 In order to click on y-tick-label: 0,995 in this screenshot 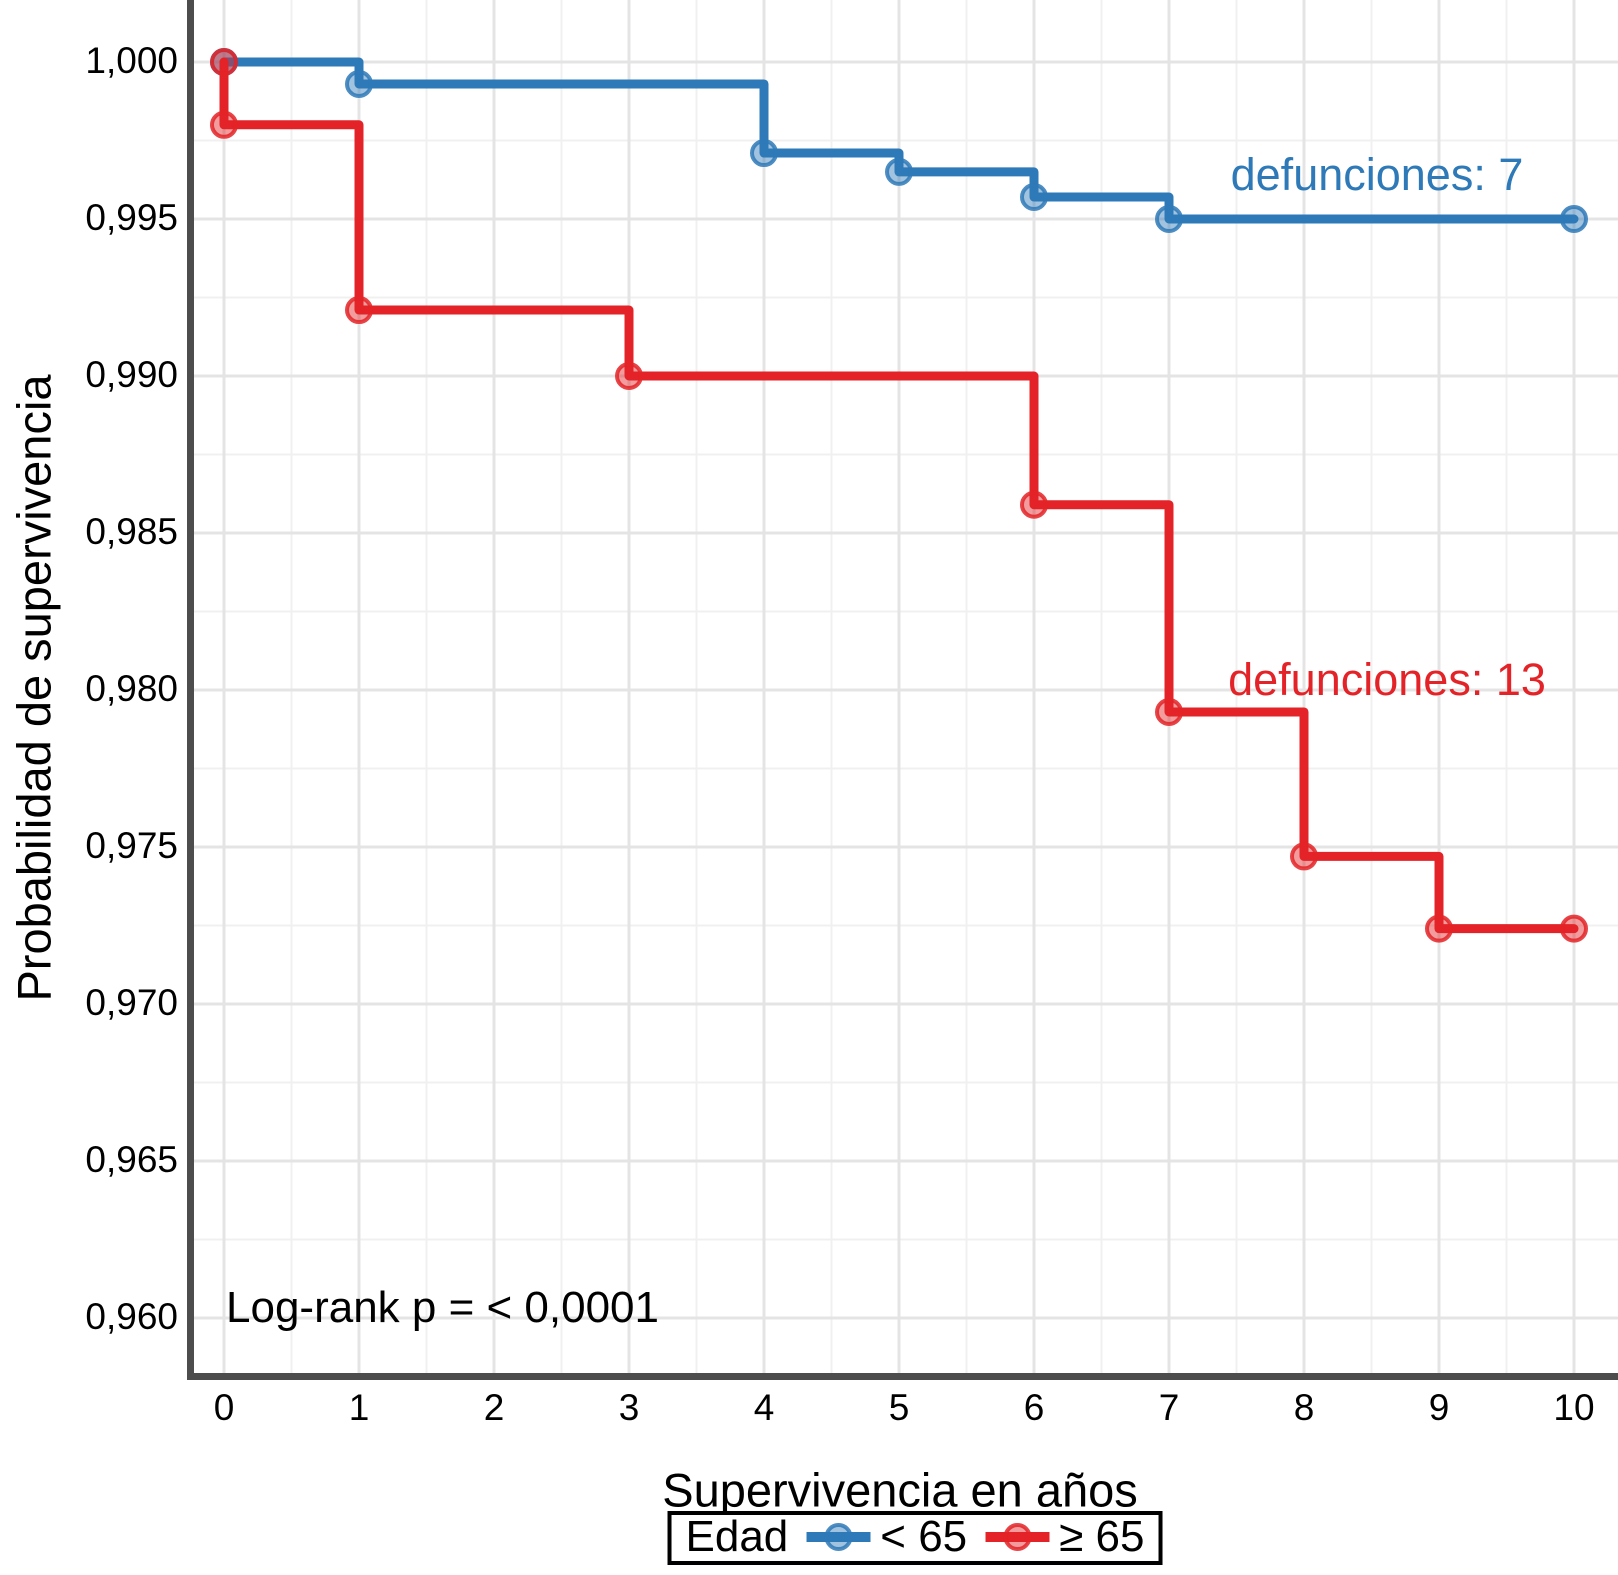, I will do `click(131, 217)`.